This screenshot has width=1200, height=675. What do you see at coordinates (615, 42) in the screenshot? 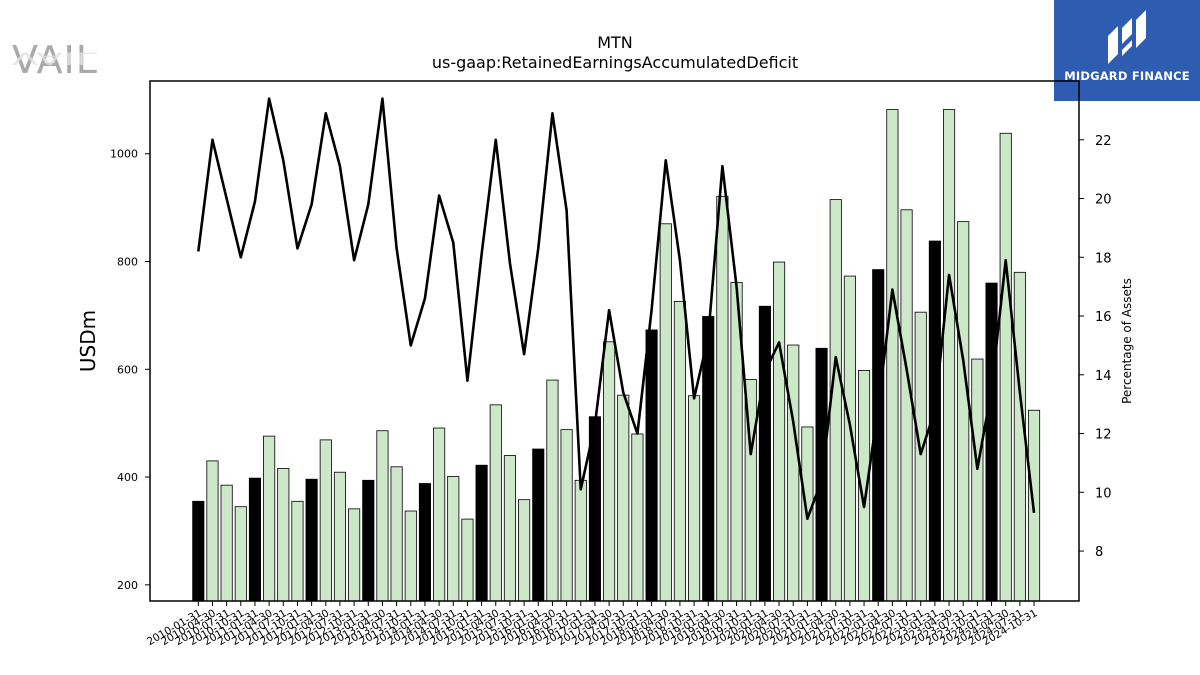
I see `chart-title: MTN` at bounding box center [615, 42].